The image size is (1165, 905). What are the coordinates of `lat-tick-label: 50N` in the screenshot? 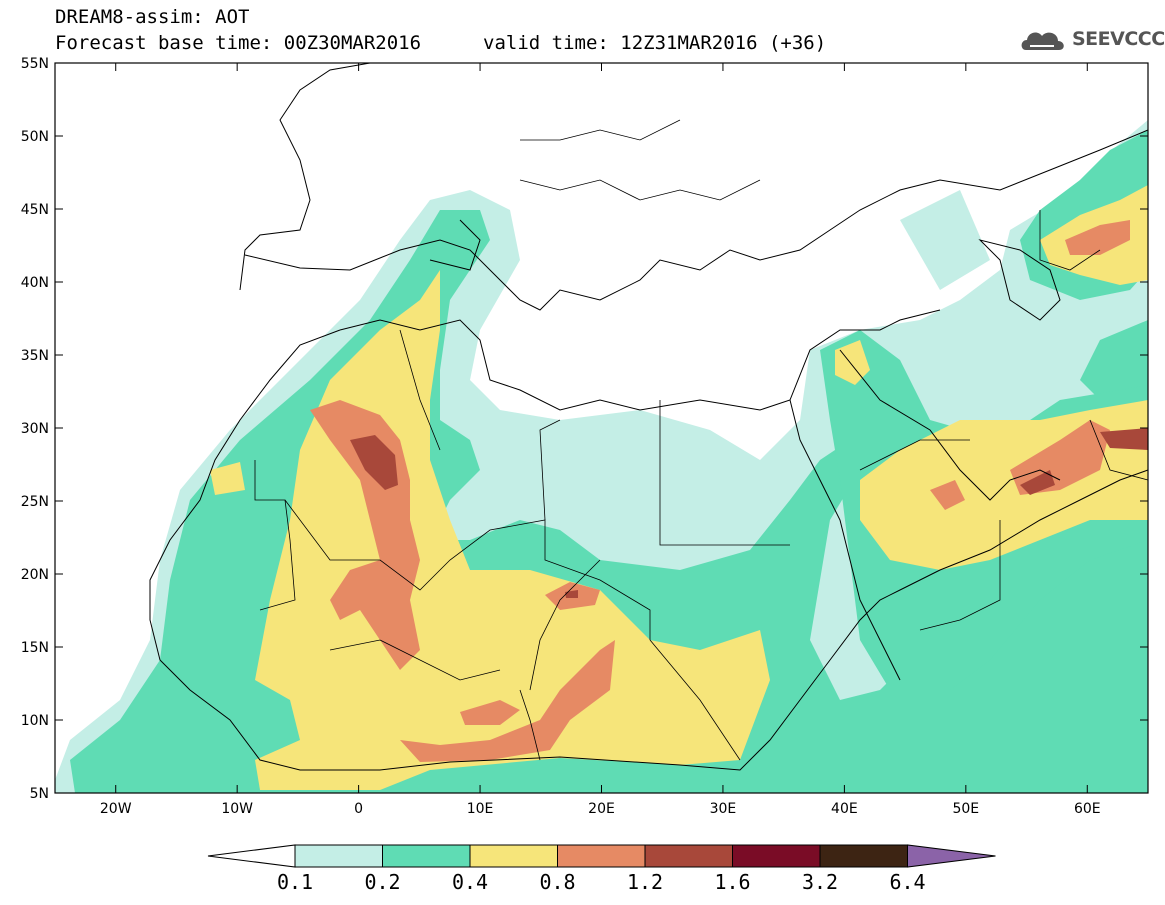 It's located at (35, 137).